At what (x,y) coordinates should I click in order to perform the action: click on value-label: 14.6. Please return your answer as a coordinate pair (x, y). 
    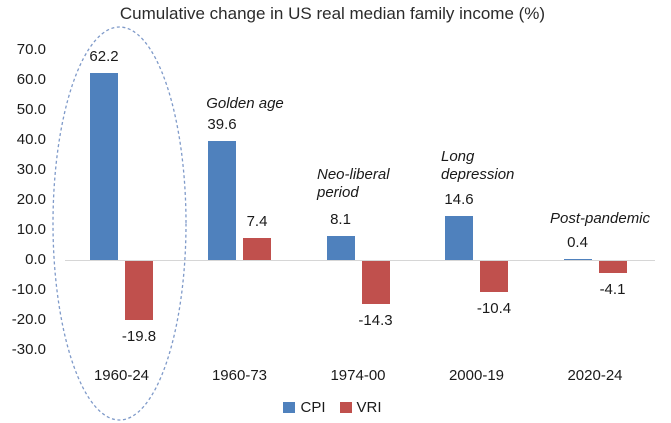
    Looking at the image, I should click on (459, 200).